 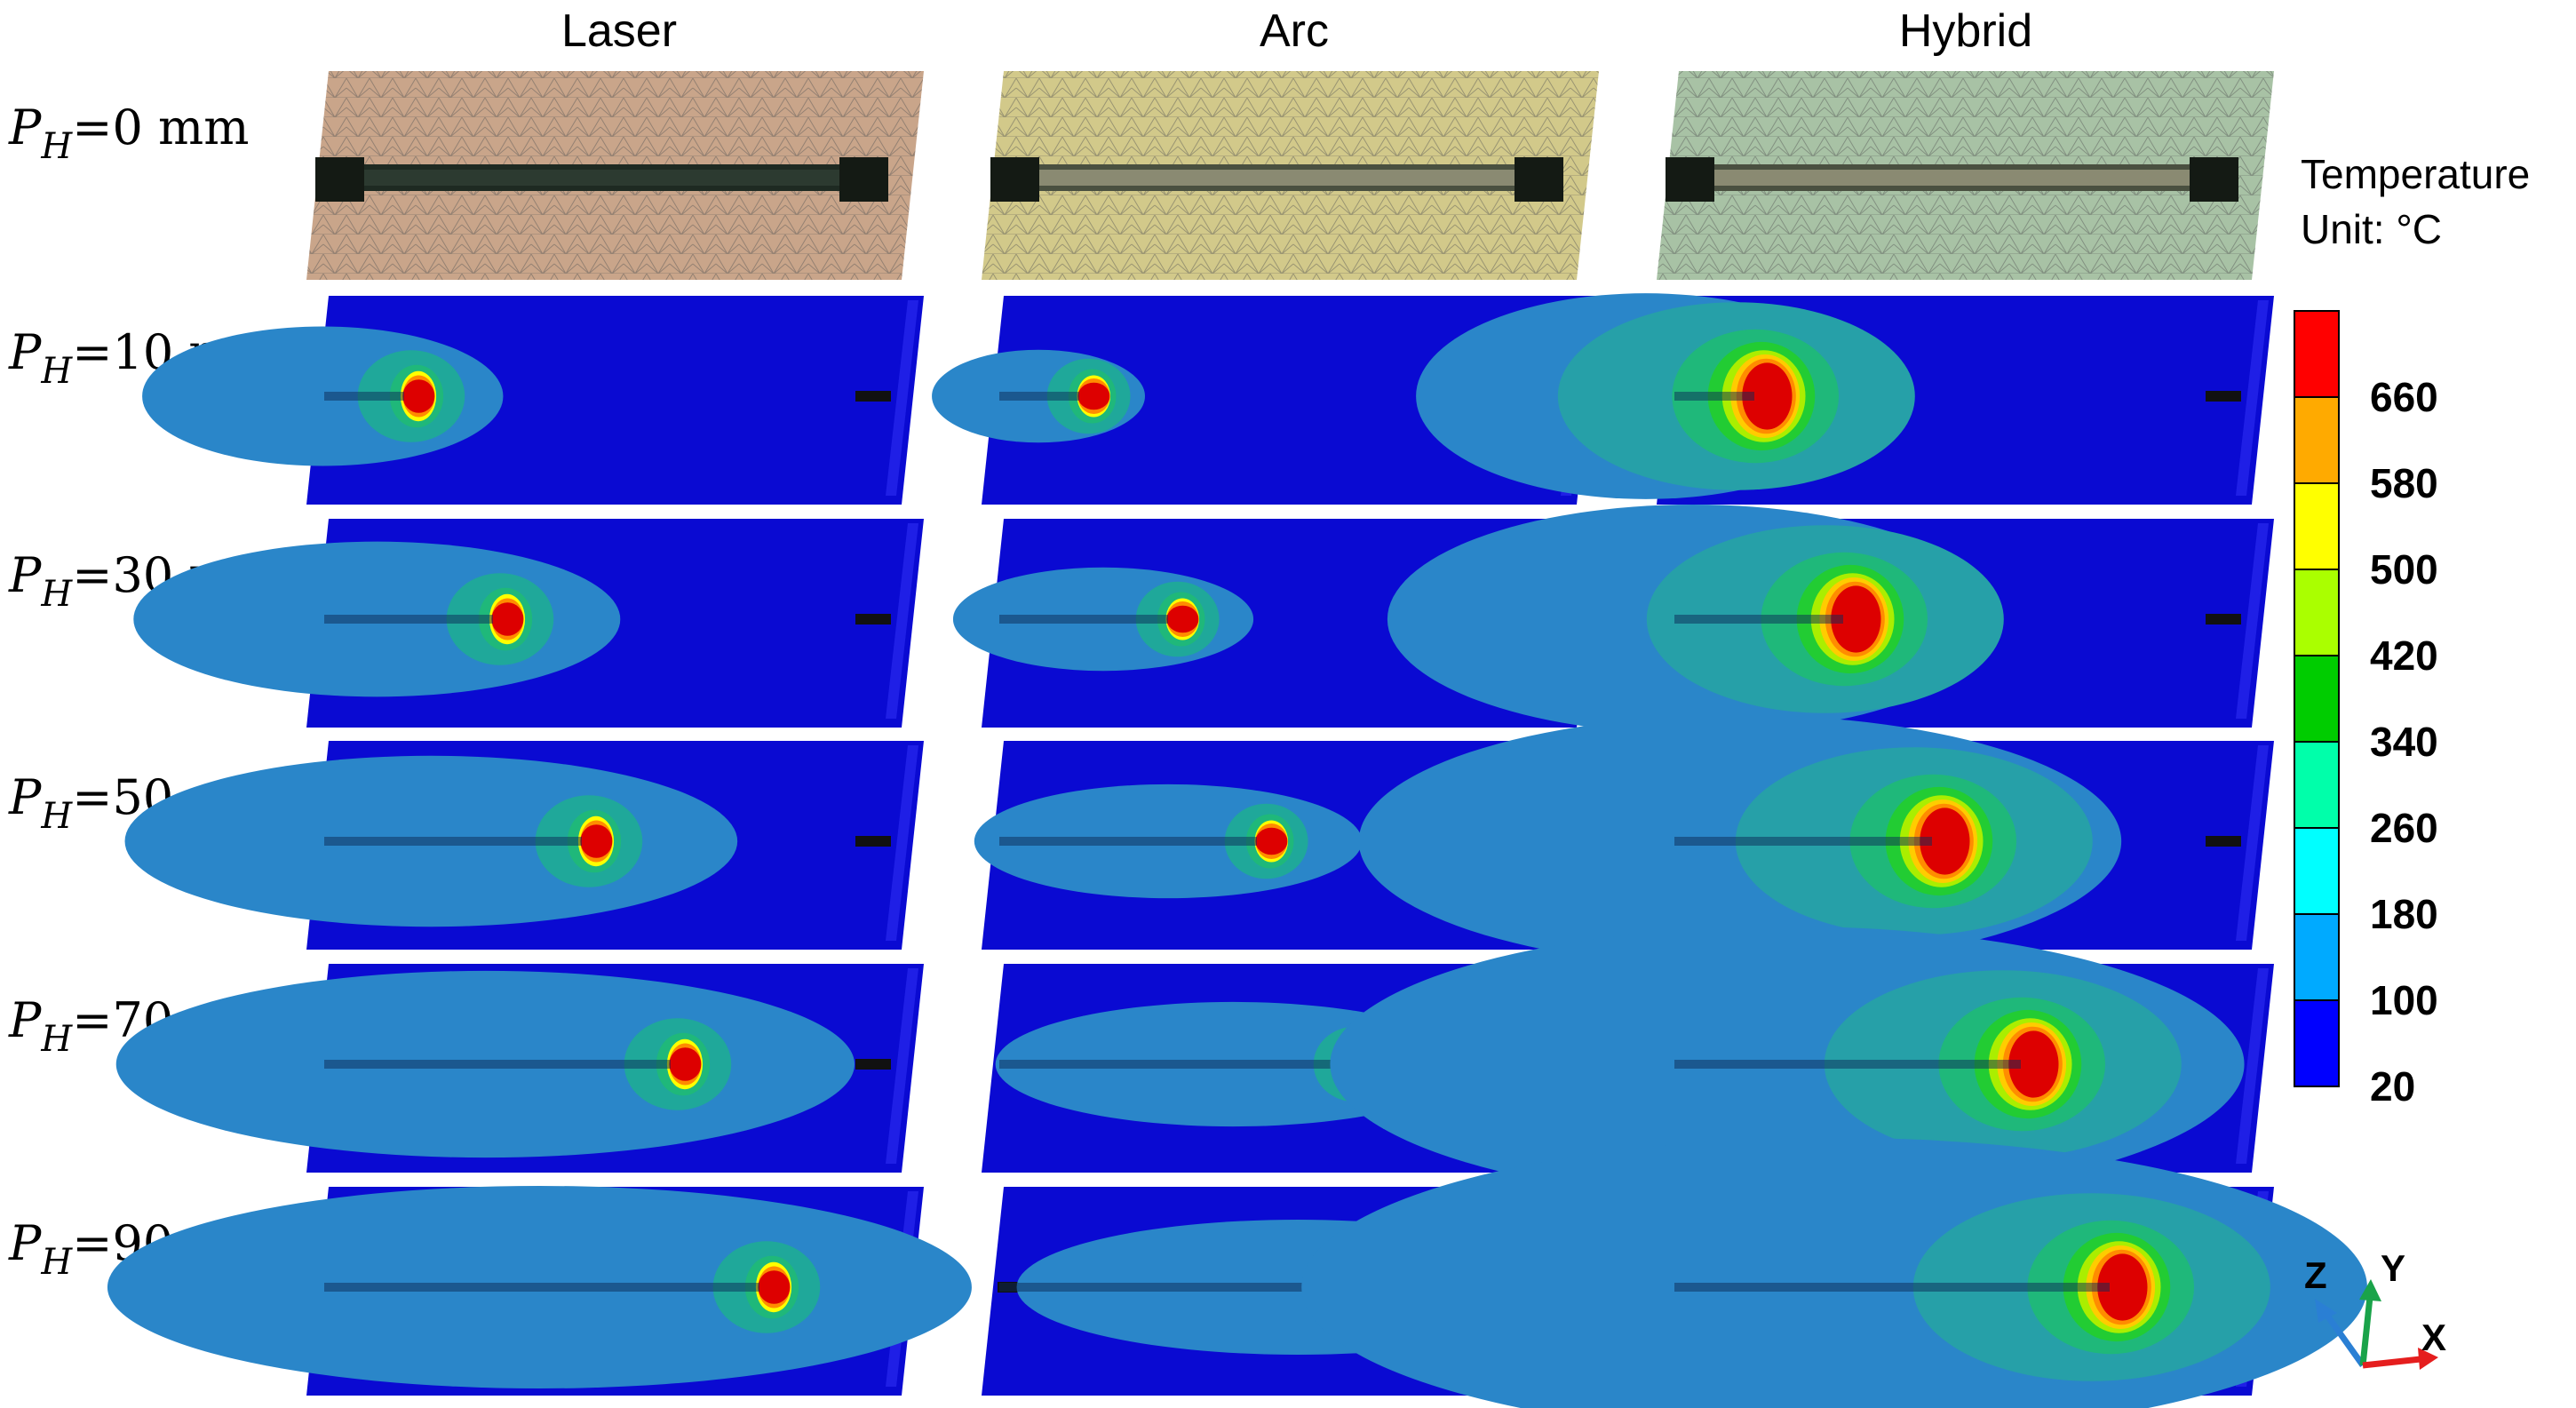 I want to click on colorbar-tick-label: 180, so click(x=2404, y=914).